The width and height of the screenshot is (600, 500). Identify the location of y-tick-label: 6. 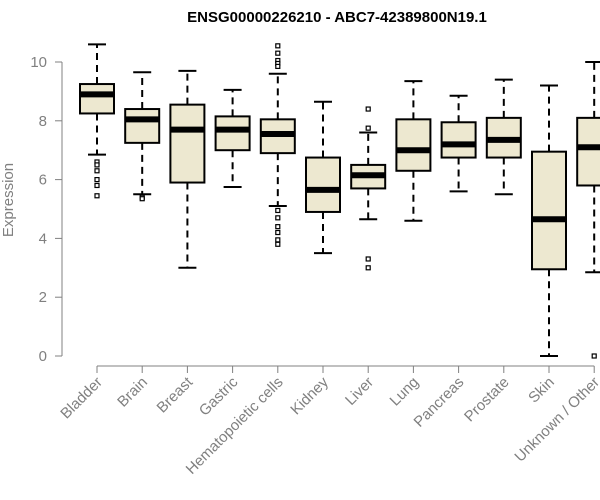
(43, 180).